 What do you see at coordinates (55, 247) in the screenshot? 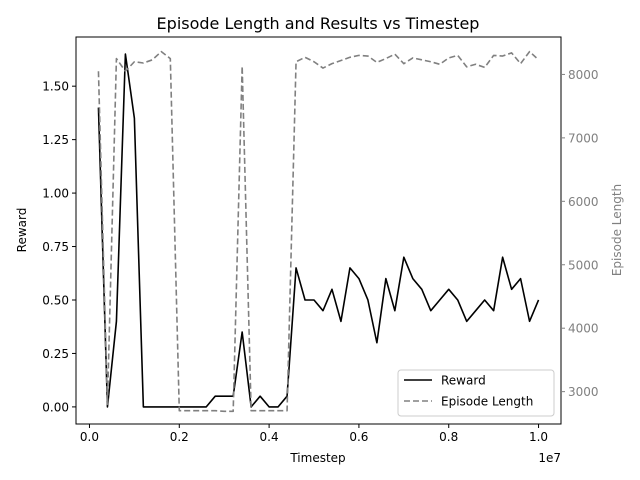
I see `y-left-tick-label: 0.75` at bounding box center [55, 247].